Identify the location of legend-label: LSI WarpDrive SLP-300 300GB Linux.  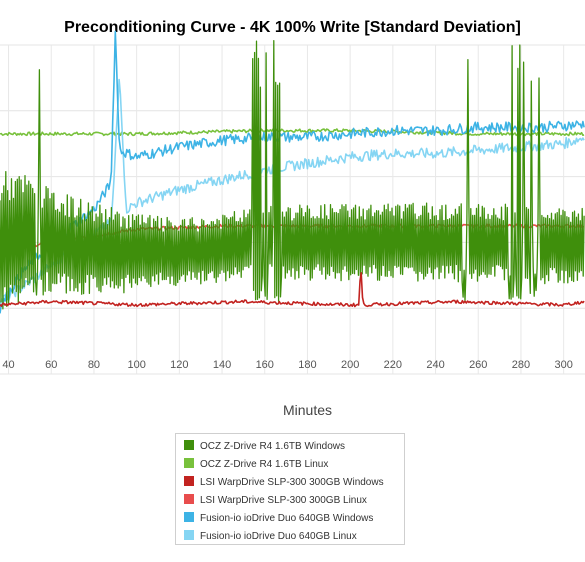
(283, 500).